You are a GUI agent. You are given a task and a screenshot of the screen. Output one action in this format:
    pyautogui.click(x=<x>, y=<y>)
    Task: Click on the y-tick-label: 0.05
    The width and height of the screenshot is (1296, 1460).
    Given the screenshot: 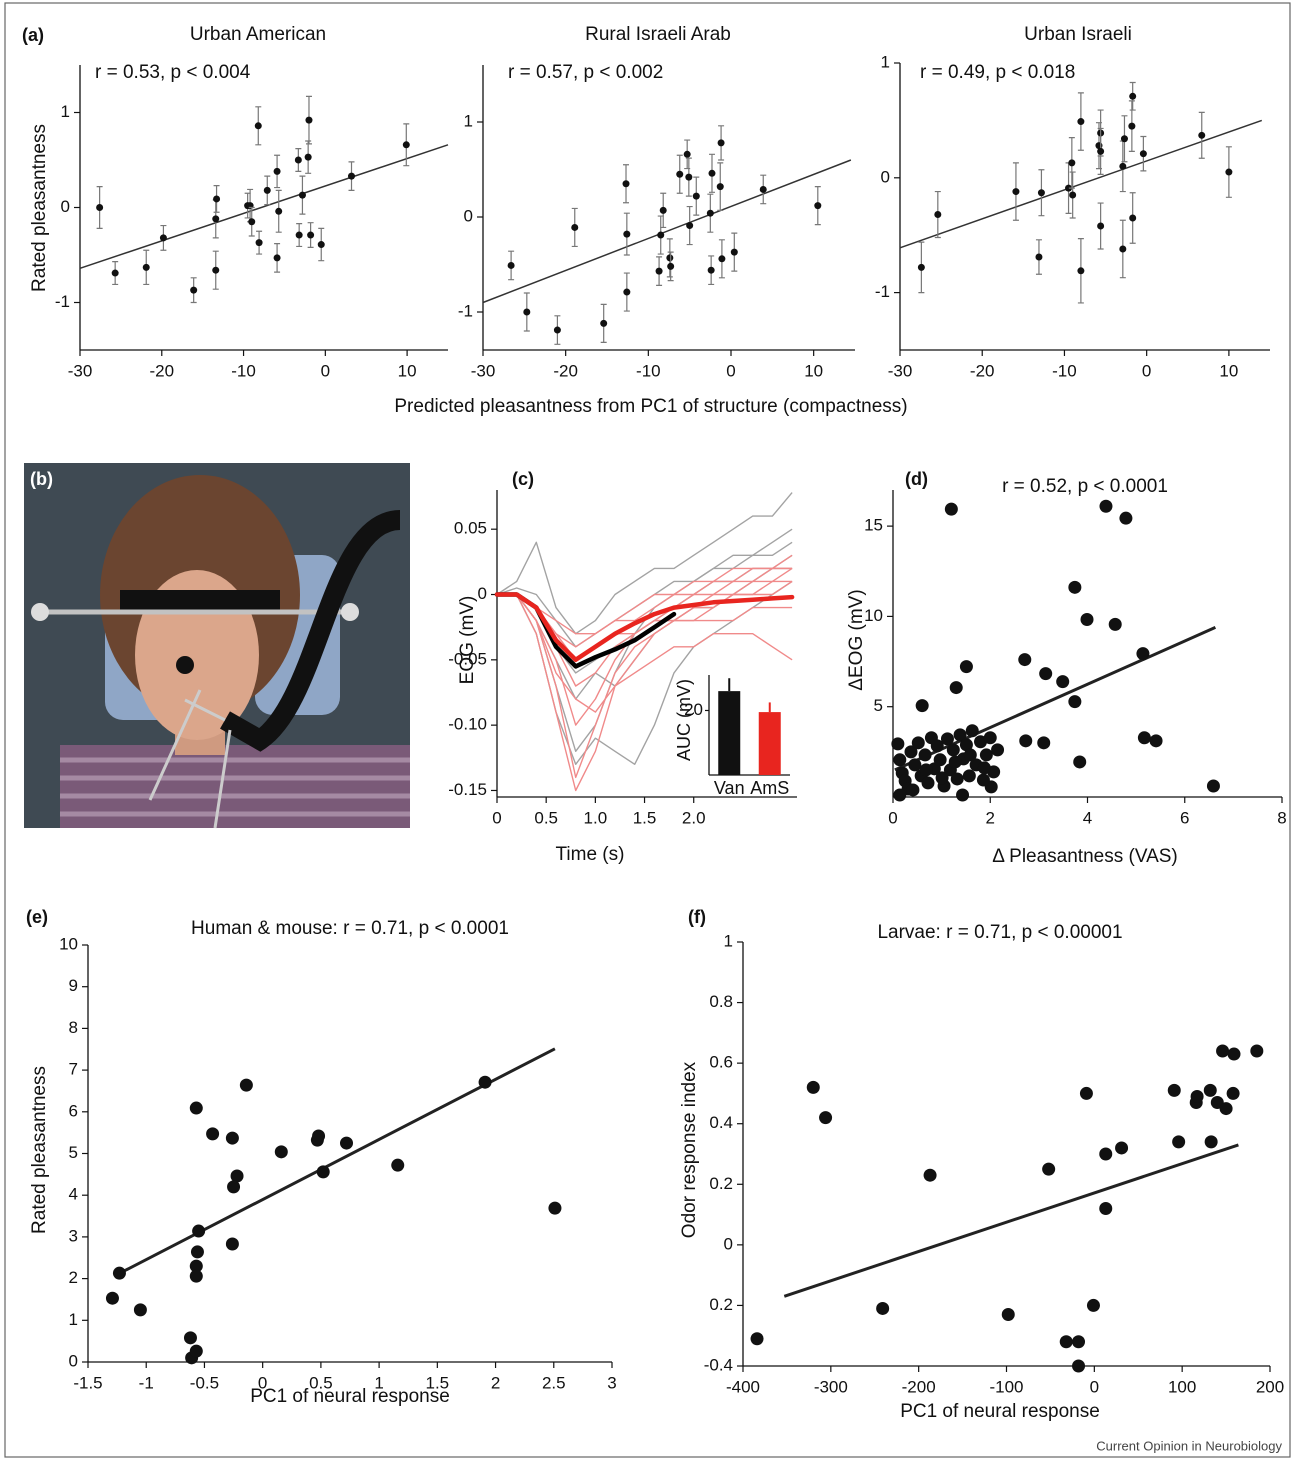 What is the action you would take?
    pyautogui.click(x=470, y=528)
    